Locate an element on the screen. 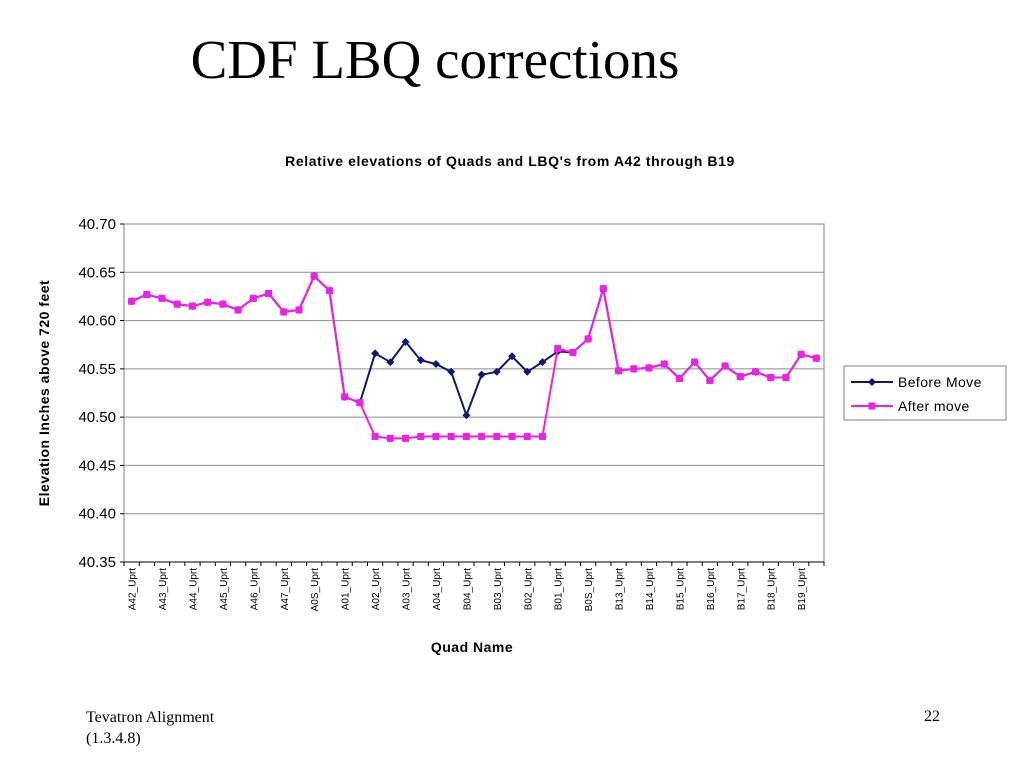 The height and width of the screenshot is (768, 1024). footer-line-2: (1.3.4.8) is located at coordinates (113, 738).